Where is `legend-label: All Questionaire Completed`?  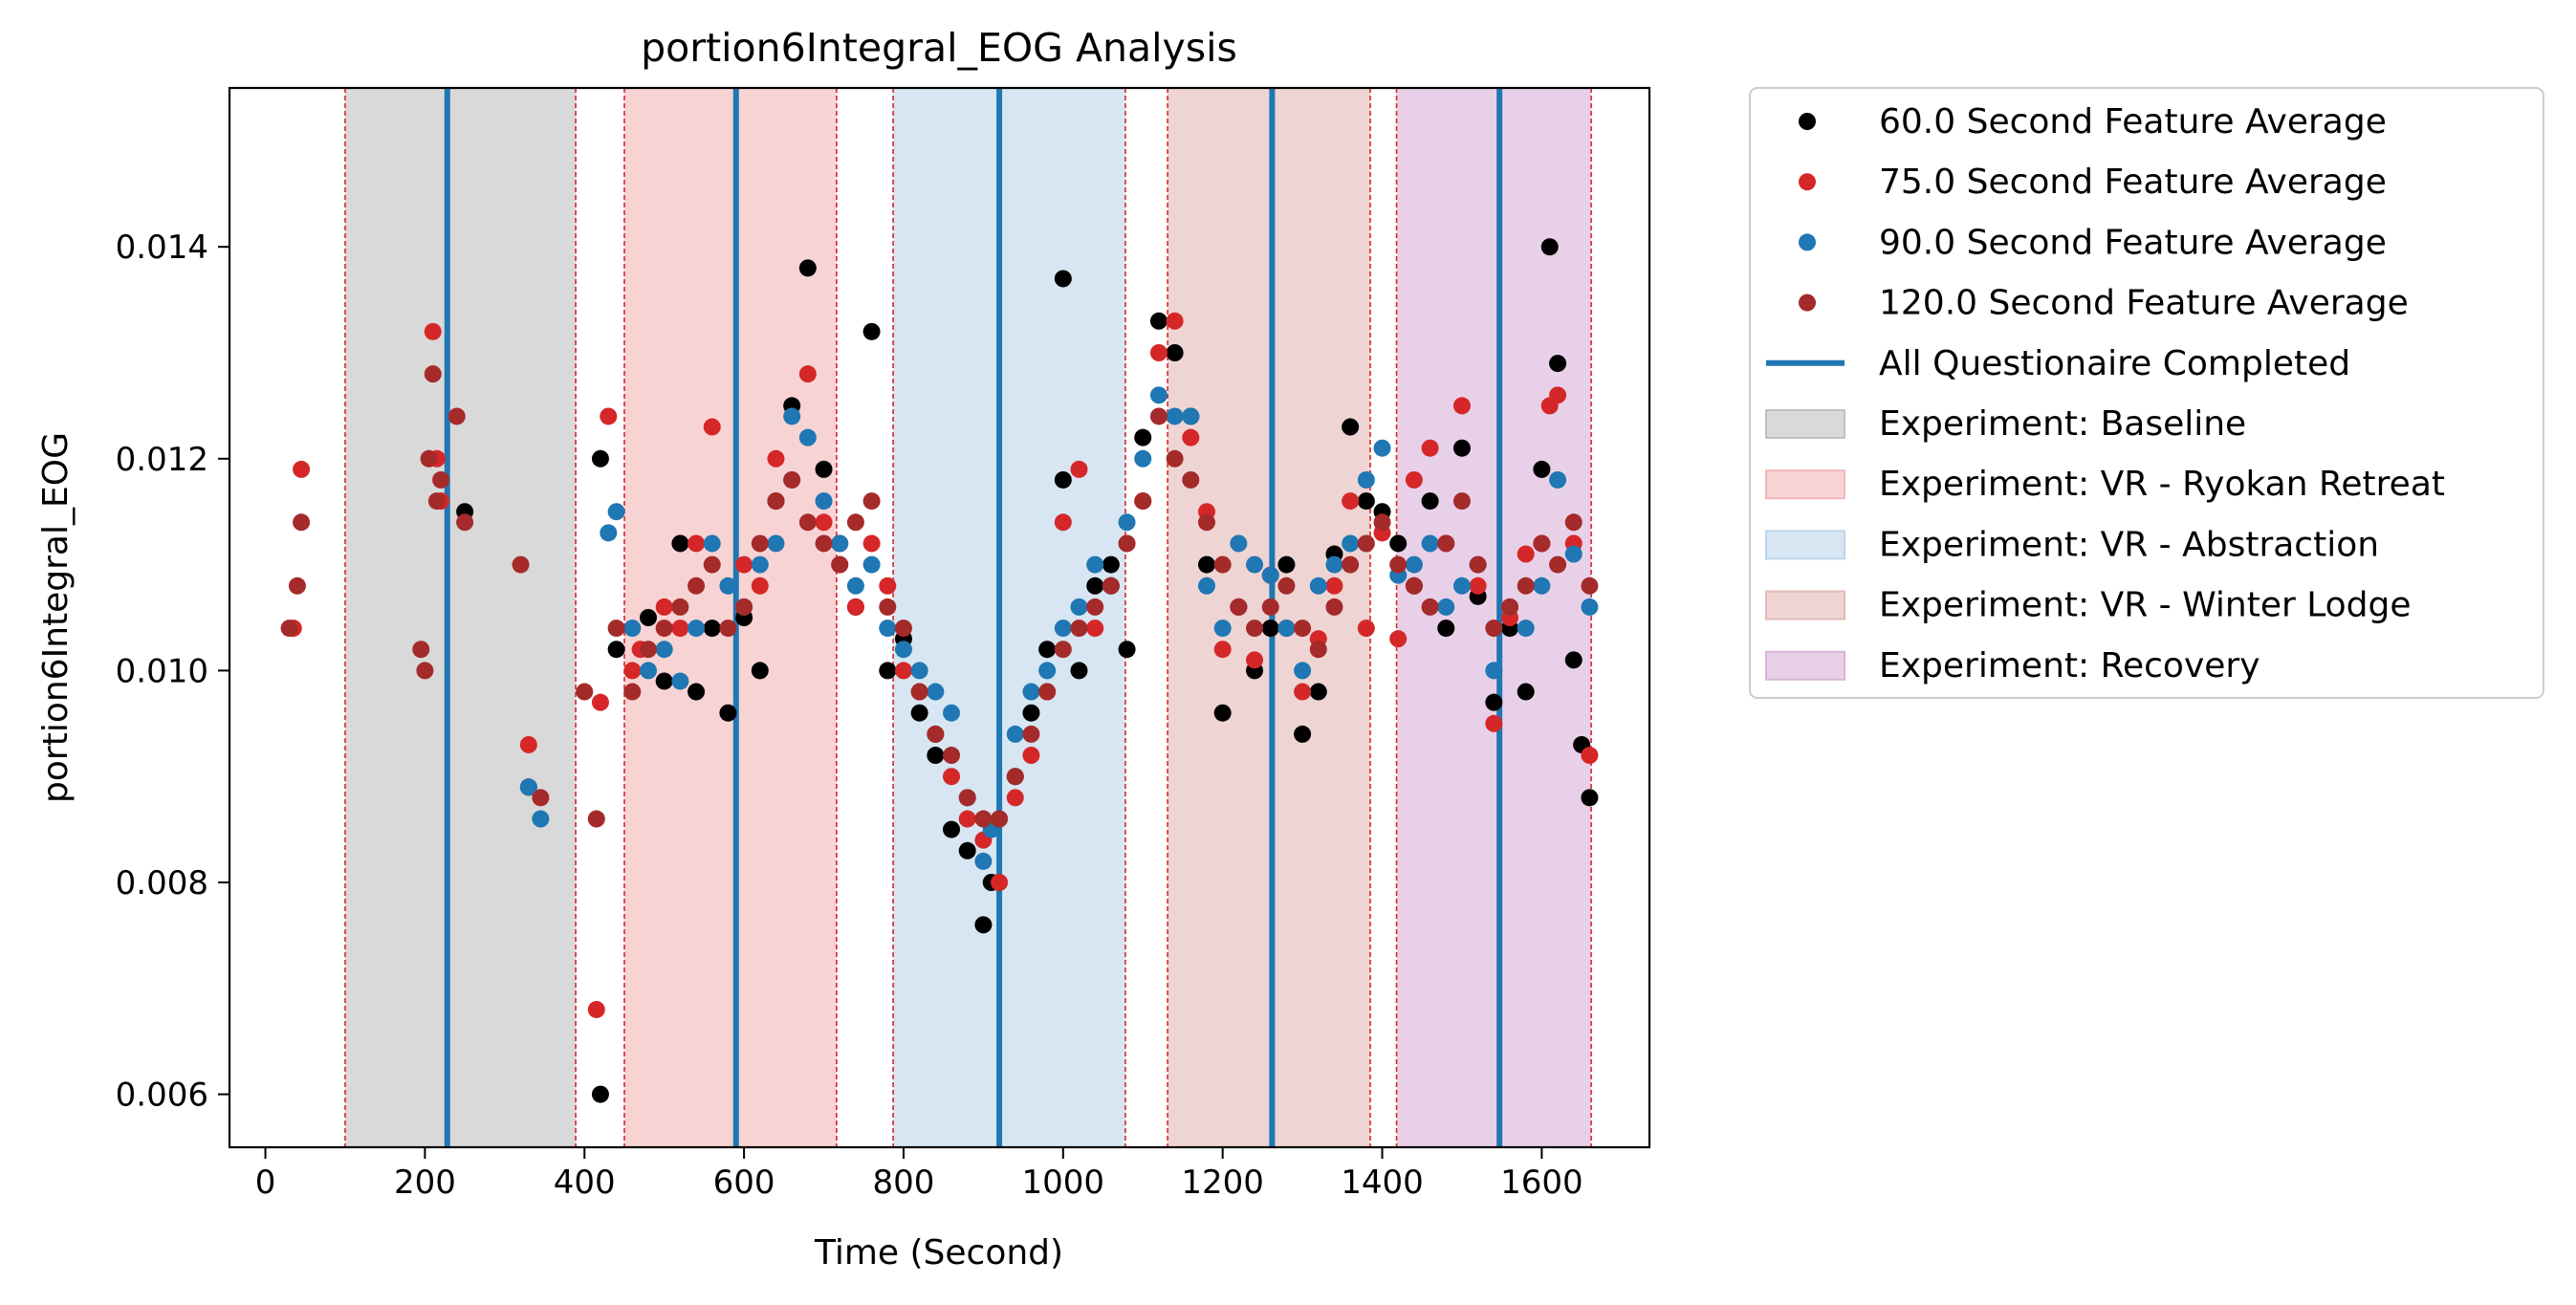
legend-label: All Questionaire Completed is located at coordinates (2114, 363).